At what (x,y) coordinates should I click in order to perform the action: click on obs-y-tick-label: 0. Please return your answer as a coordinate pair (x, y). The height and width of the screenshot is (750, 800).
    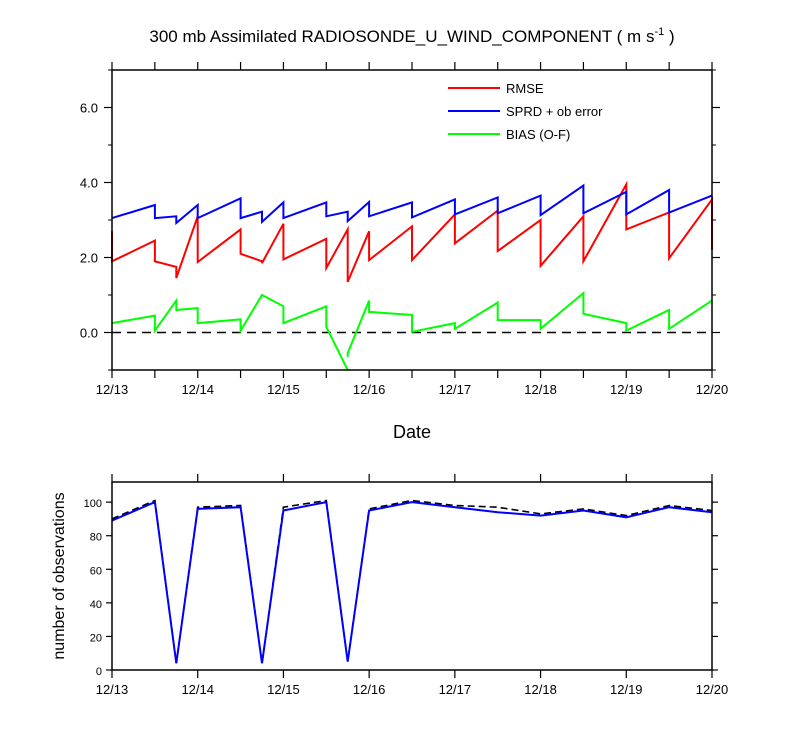
    Looking at the image, I should click on (99, 672).